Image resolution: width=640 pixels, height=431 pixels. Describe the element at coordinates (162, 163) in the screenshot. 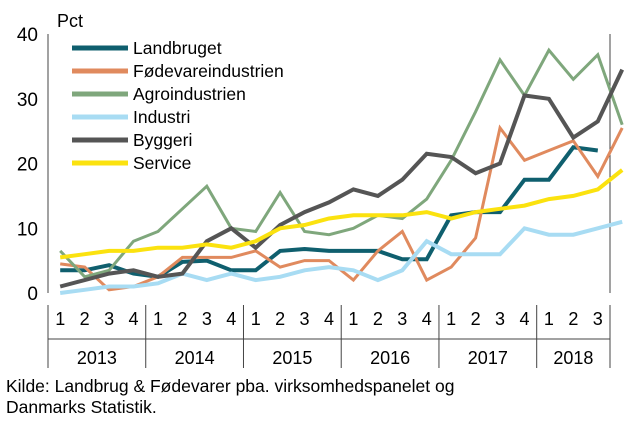

I see `legend-label-service: Service` at that location.